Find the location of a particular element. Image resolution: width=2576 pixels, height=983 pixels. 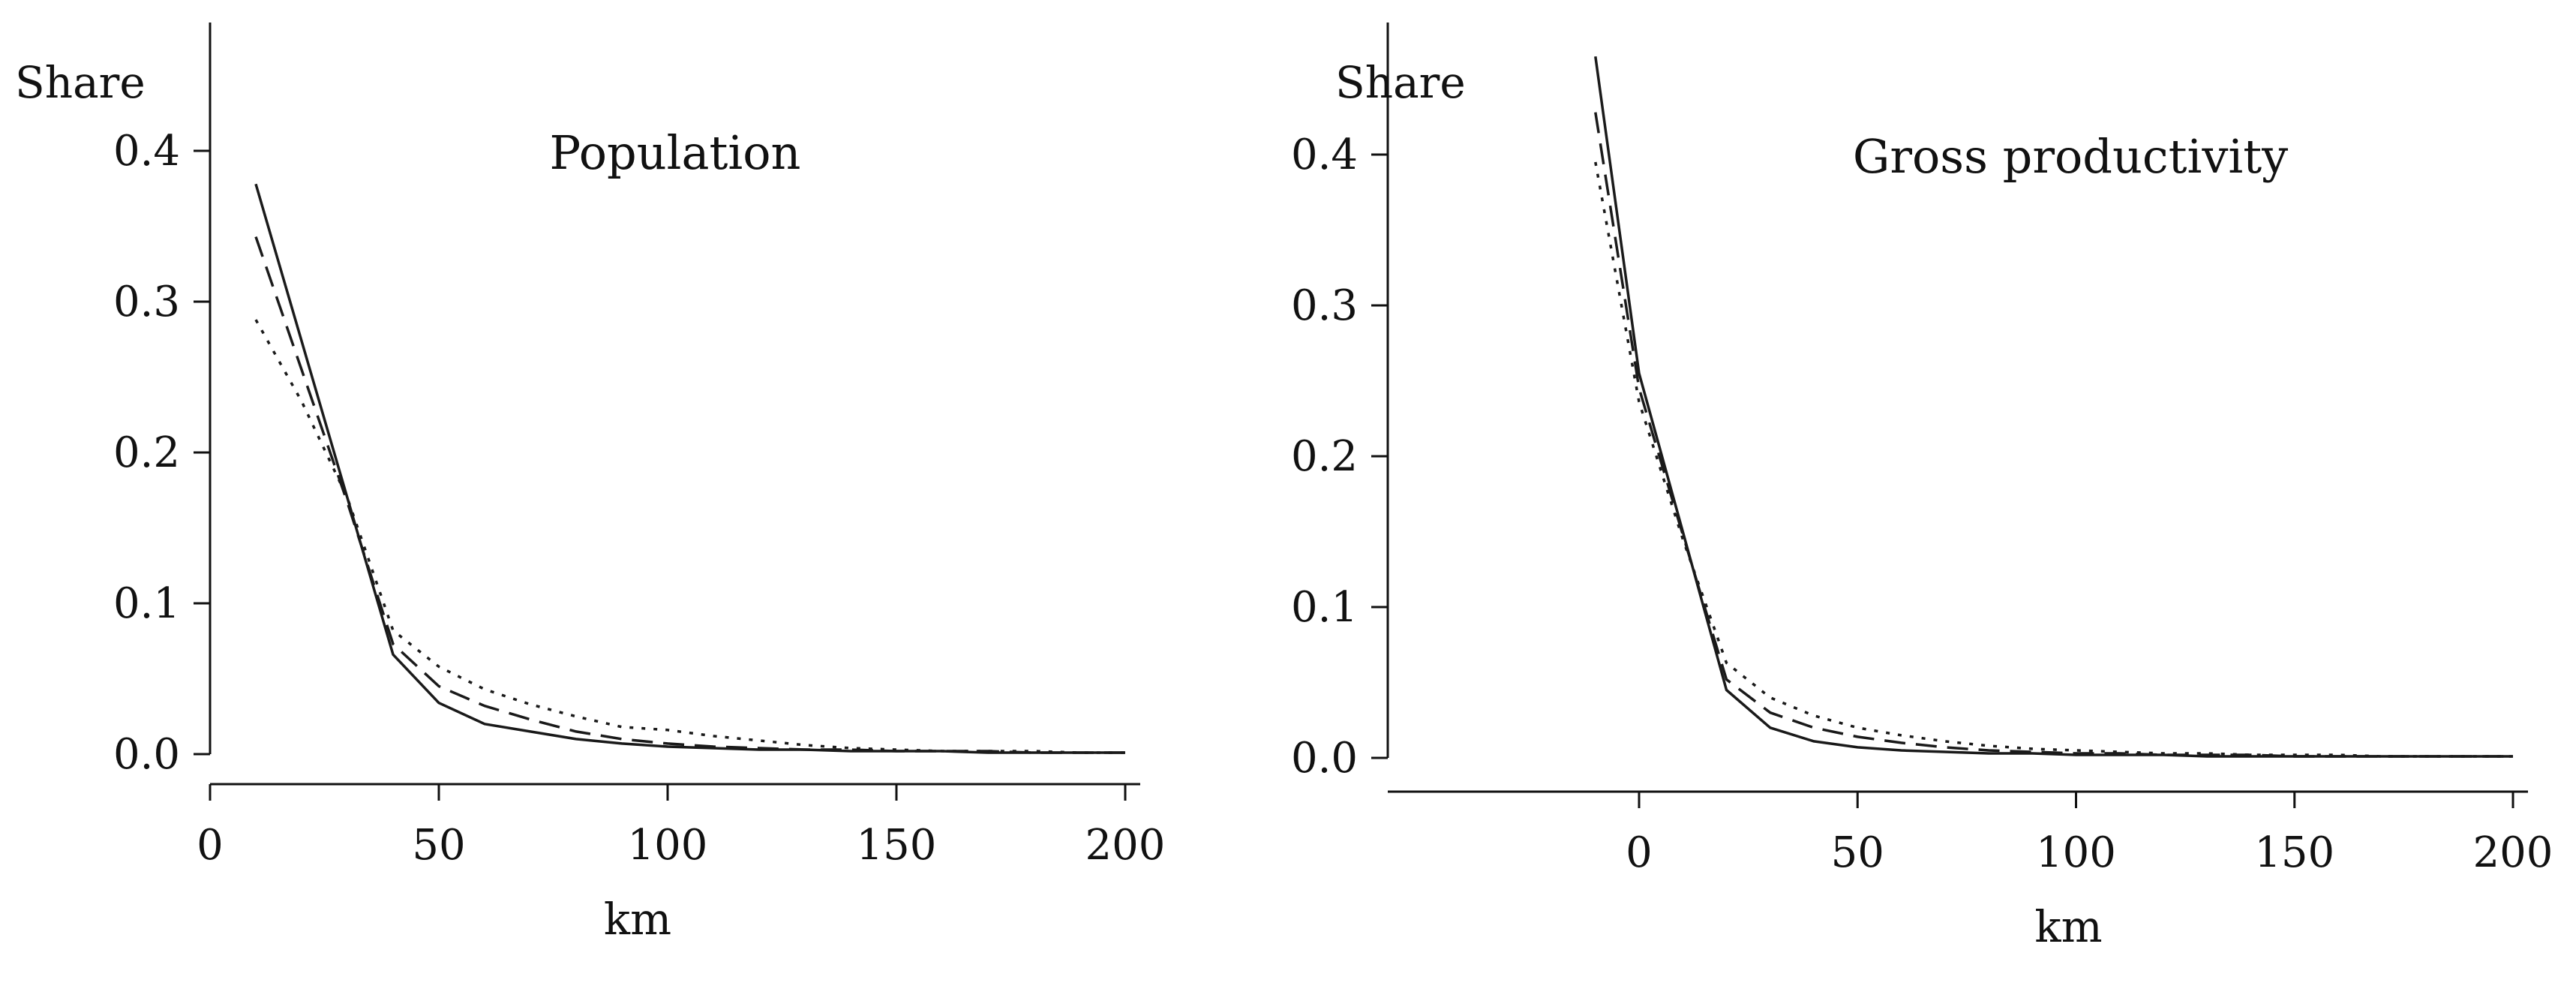

series-line-dotted is located at coordinates (689, 536).